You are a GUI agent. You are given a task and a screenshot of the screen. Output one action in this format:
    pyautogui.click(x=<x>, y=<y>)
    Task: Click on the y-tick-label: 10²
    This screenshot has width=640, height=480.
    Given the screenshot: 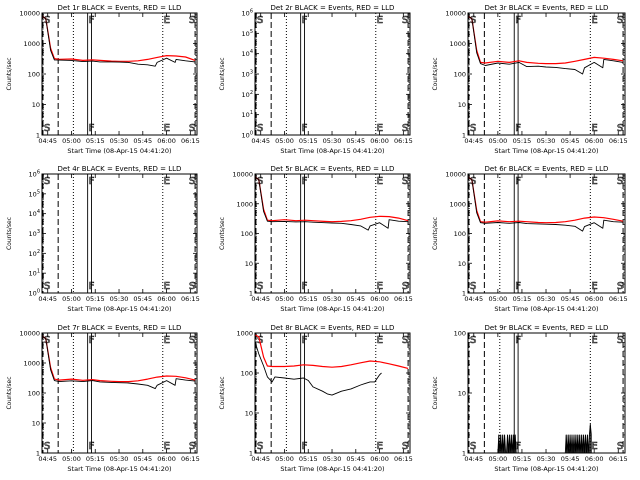 What is the action you would take?
    pyautogui.click(x=247, y=94)
    